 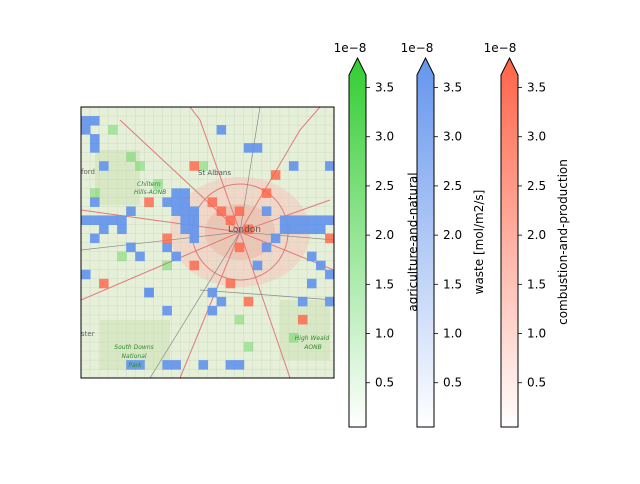 What do you see at coordinates (452, 383) in the screenshot?
I see `colorbar-tick-label: 0.5` at bounding box center [452, 383].